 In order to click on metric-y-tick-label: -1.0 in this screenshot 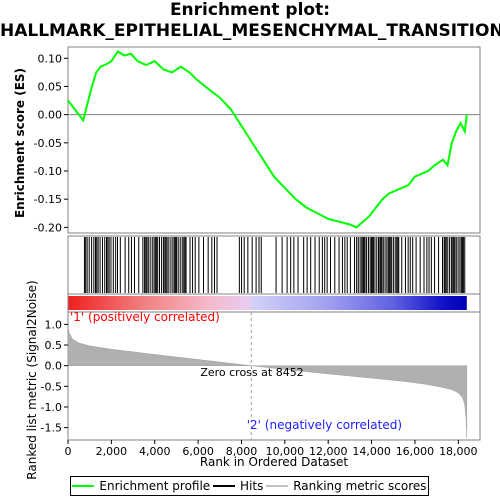, I will do `click(51, 407)`.